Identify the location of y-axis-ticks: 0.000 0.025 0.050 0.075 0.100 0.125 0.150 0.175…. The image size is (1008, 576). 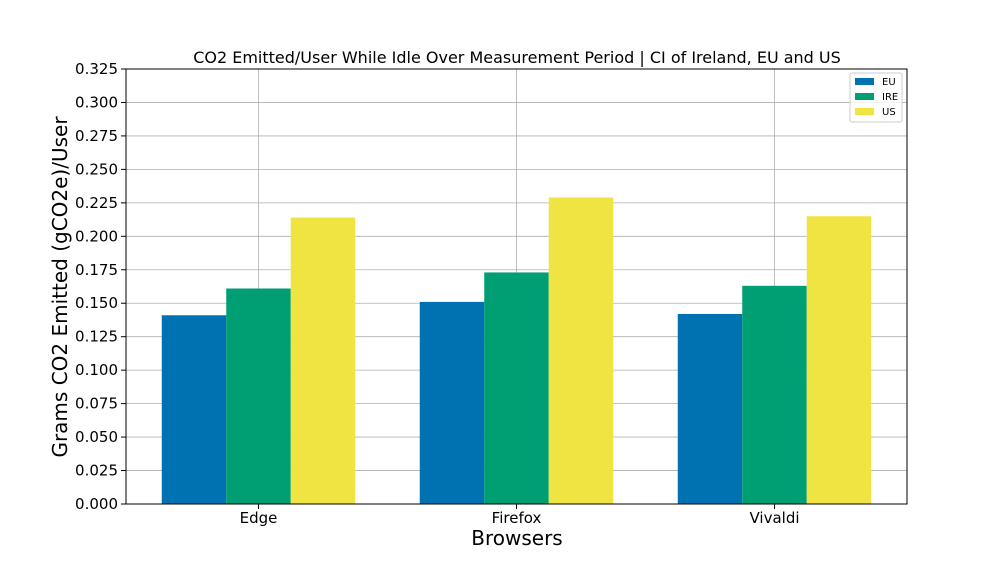
(100, 286).